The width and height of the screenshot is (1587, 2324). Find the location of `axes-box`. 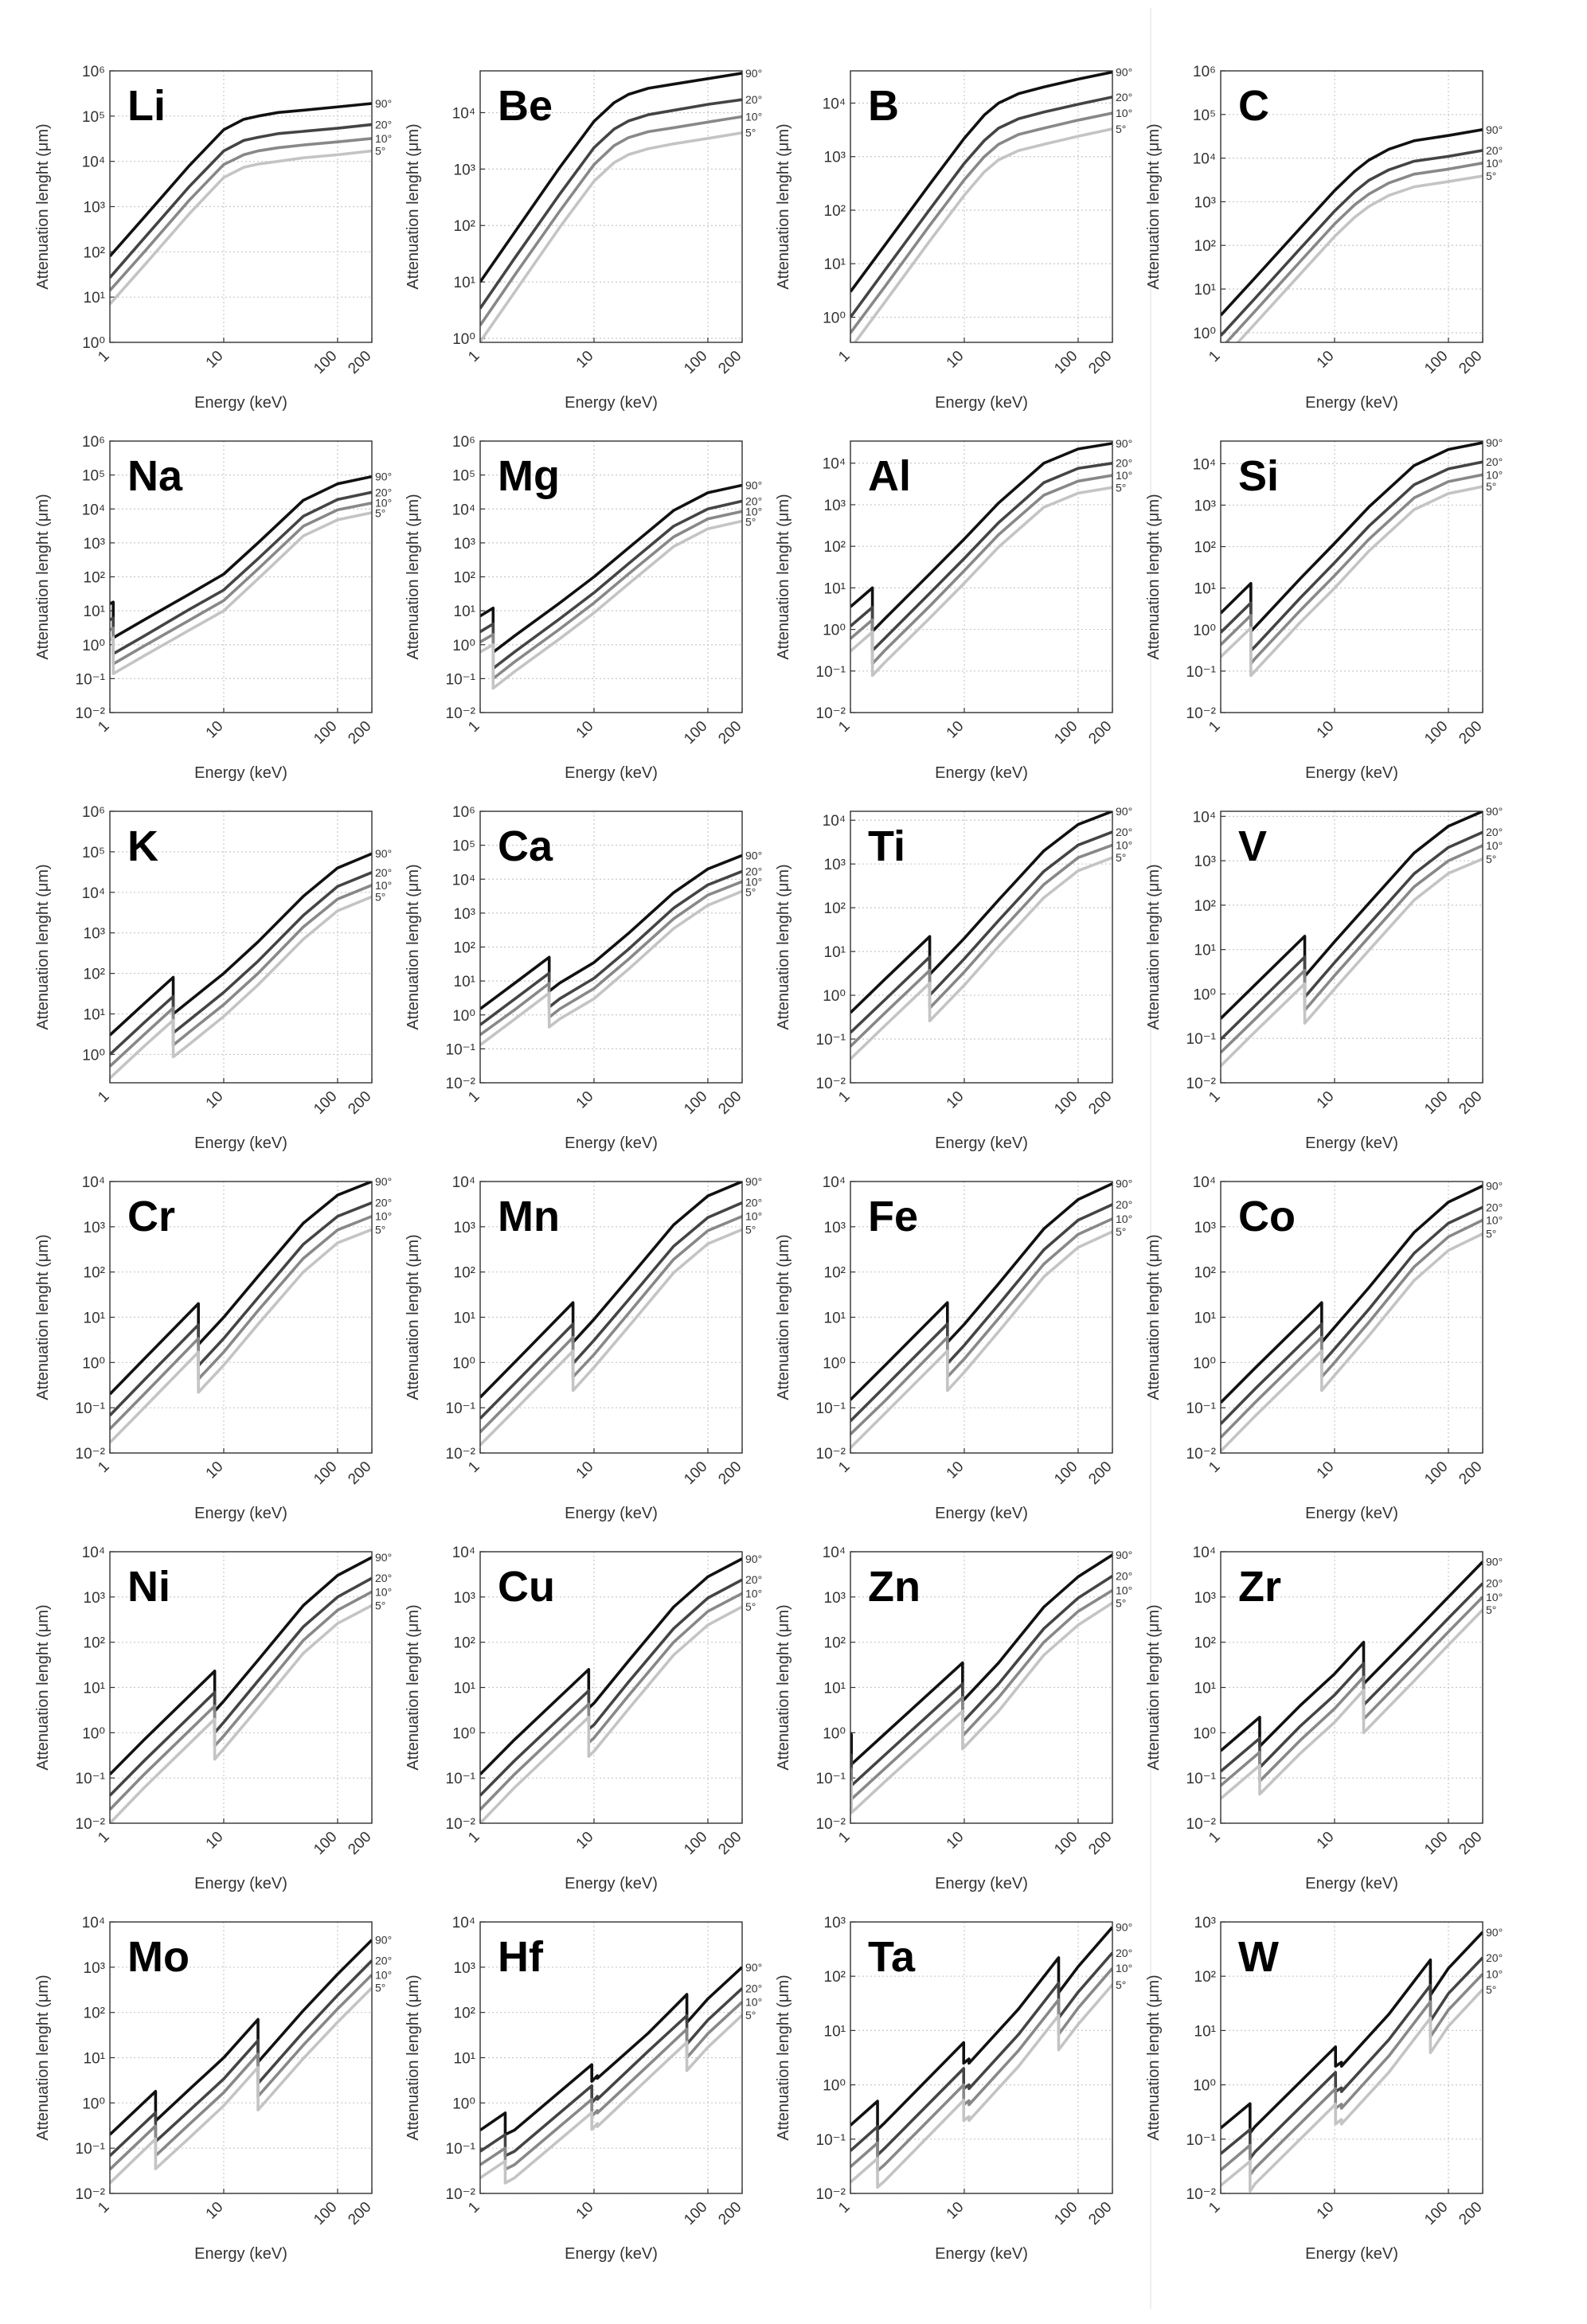

axes-box is located at coordinates (982, 1687).